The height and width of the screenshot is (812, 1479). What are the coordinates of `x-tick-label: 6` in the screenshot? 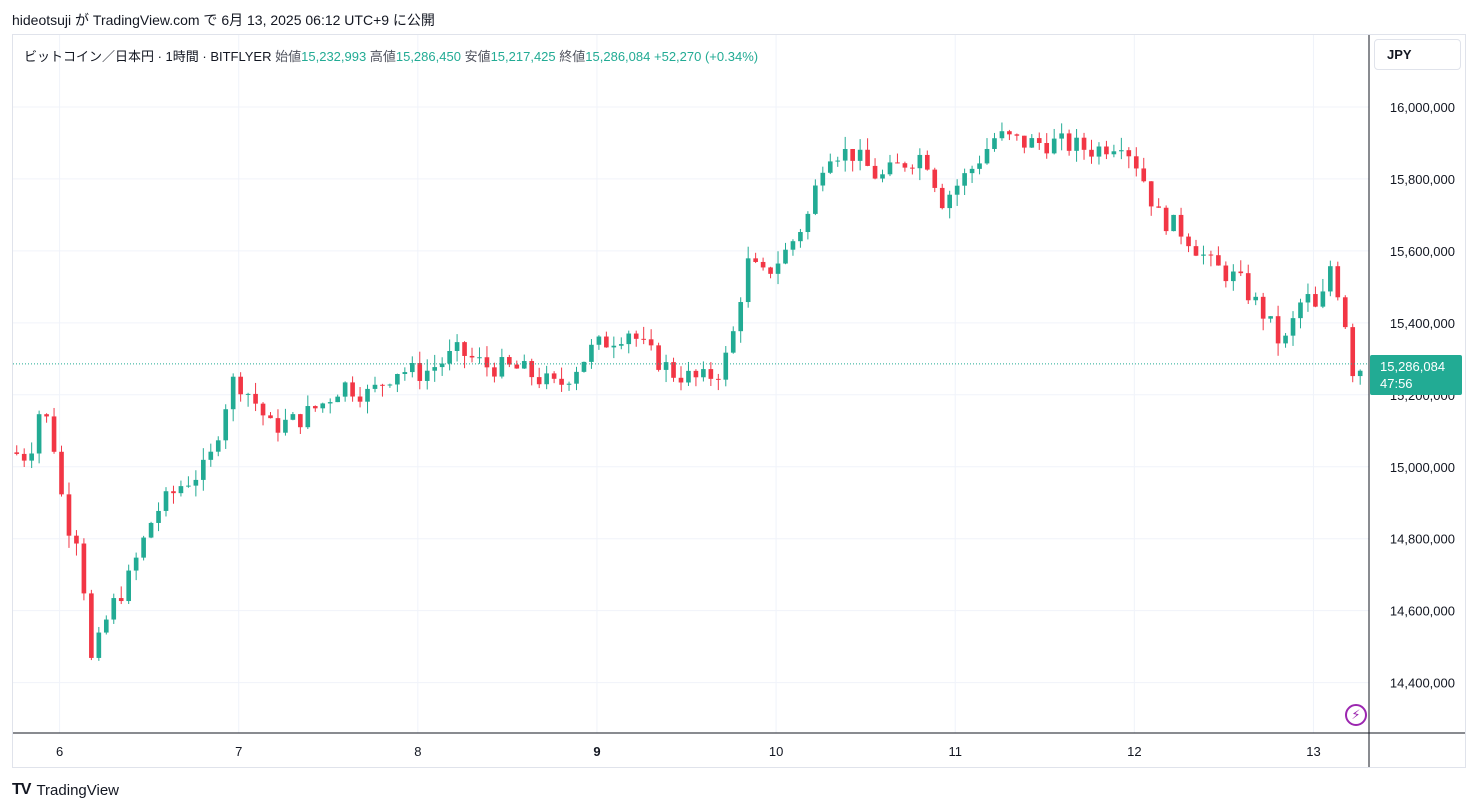 It's located at (59, 751).